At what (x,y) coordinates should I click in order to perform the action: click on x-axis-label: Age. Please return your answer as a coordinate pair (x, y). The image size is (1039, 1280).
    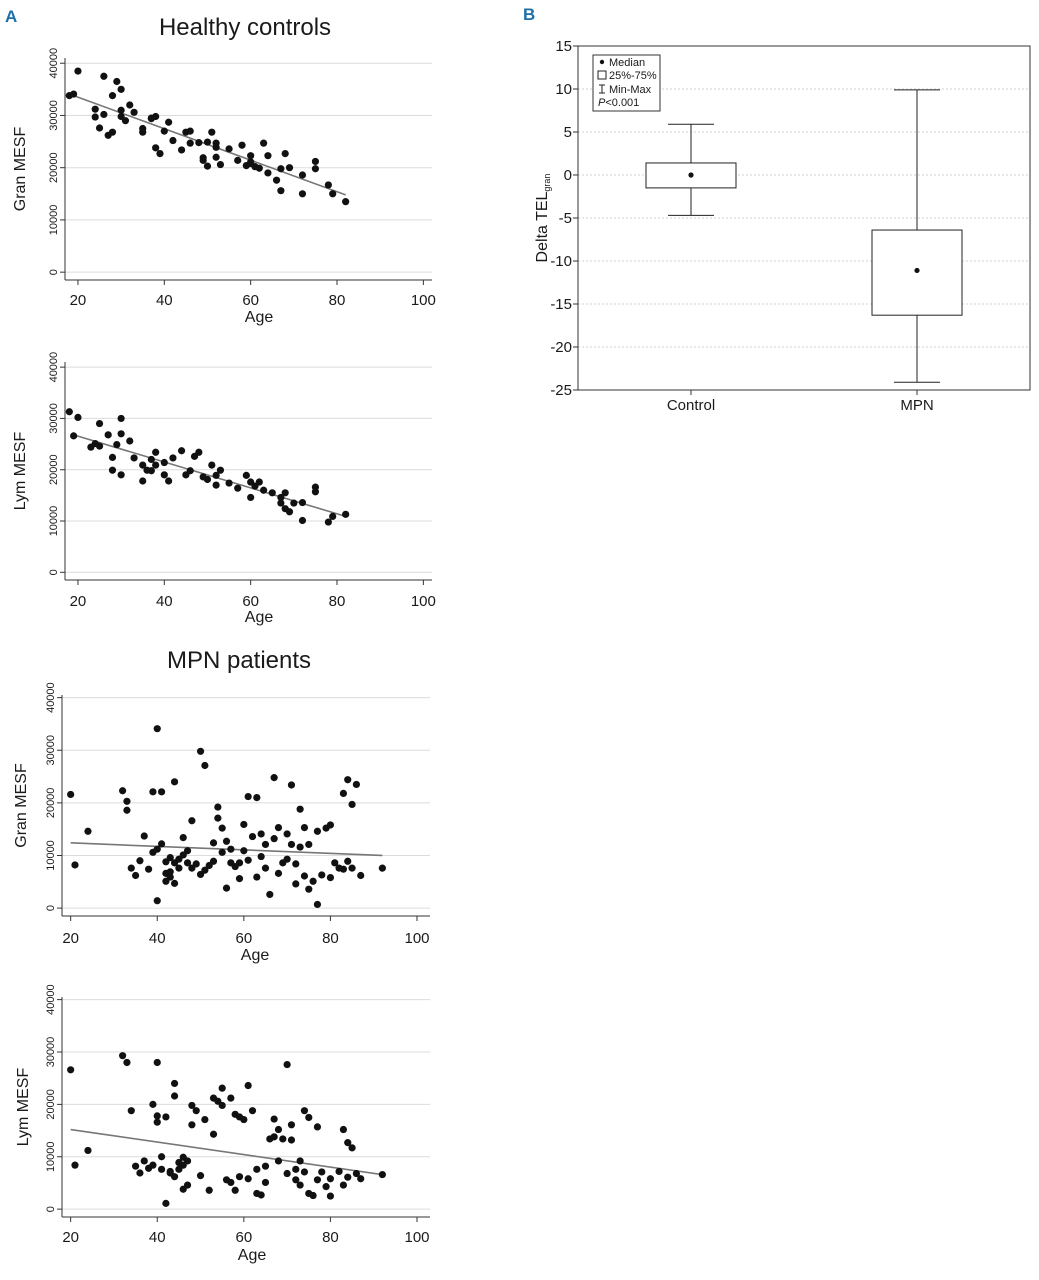
    Looking at the image, I should click on (259, 617).